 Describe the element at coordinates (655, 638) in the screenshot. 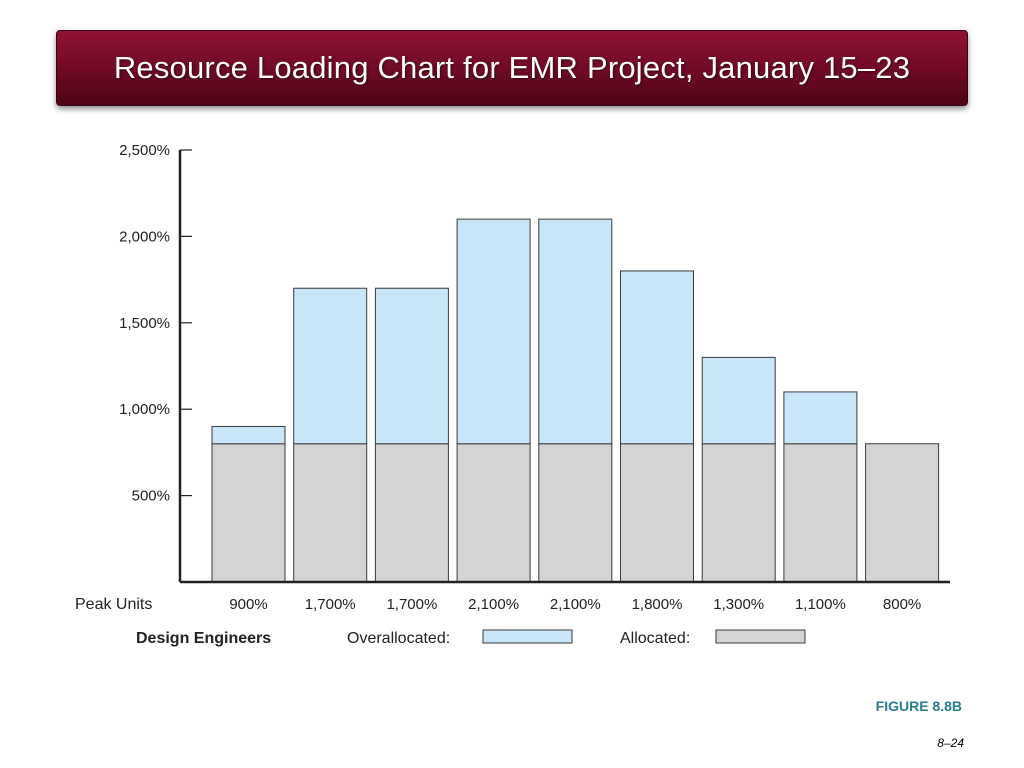

I see `legend-allocated-label: Allocated:` at that location.